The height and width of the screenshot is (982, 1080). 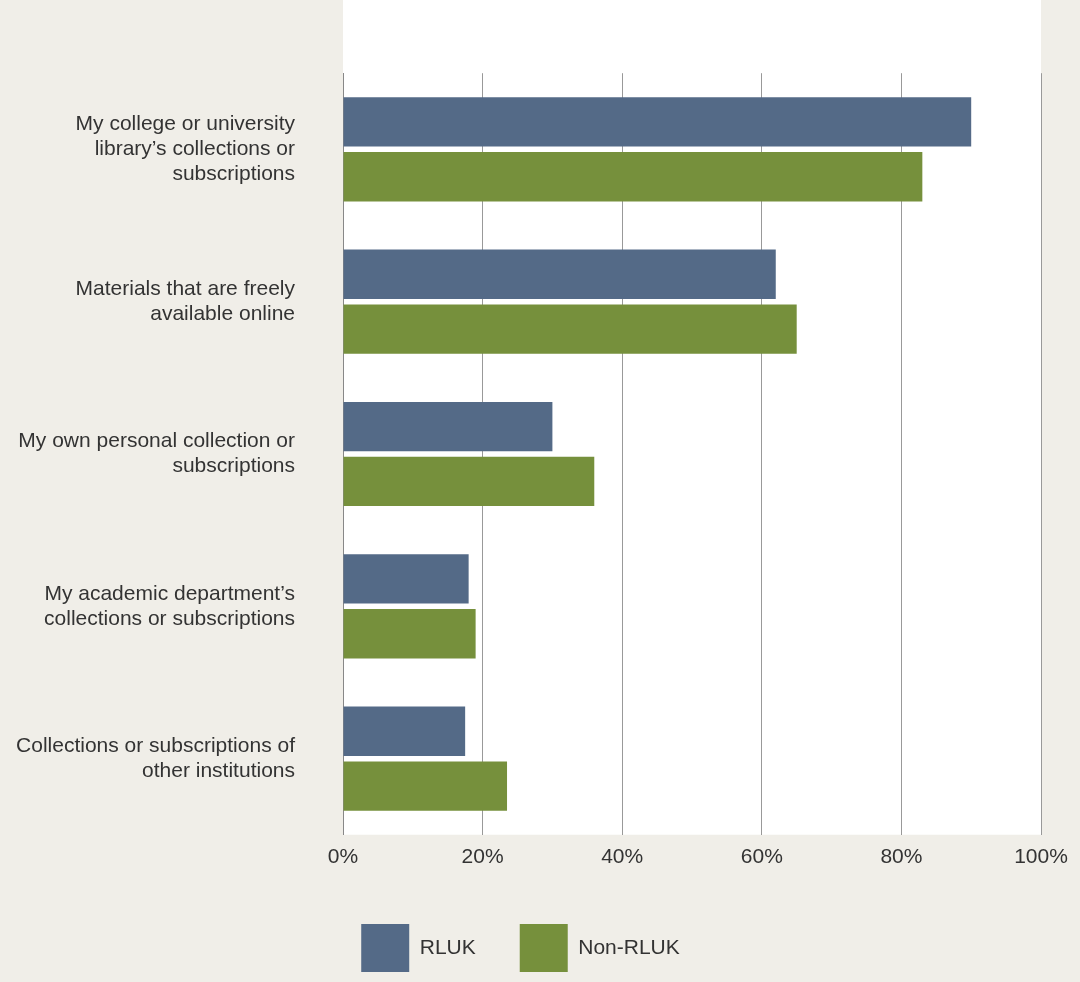 I want to click on y-tick-label: Collections or subscriptions of other institutions, so click(x=156, y=757).